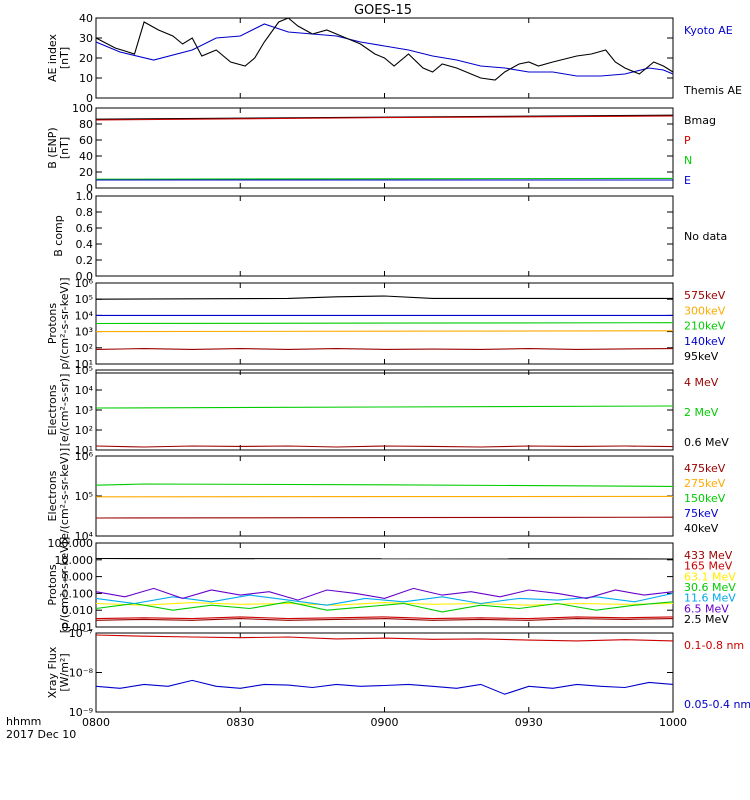 The image size is (750, 800). Describe the element at coordinates (714, 645) in the screenshot. I see `legend-entry: 0.1-0.8 nm` at that location.